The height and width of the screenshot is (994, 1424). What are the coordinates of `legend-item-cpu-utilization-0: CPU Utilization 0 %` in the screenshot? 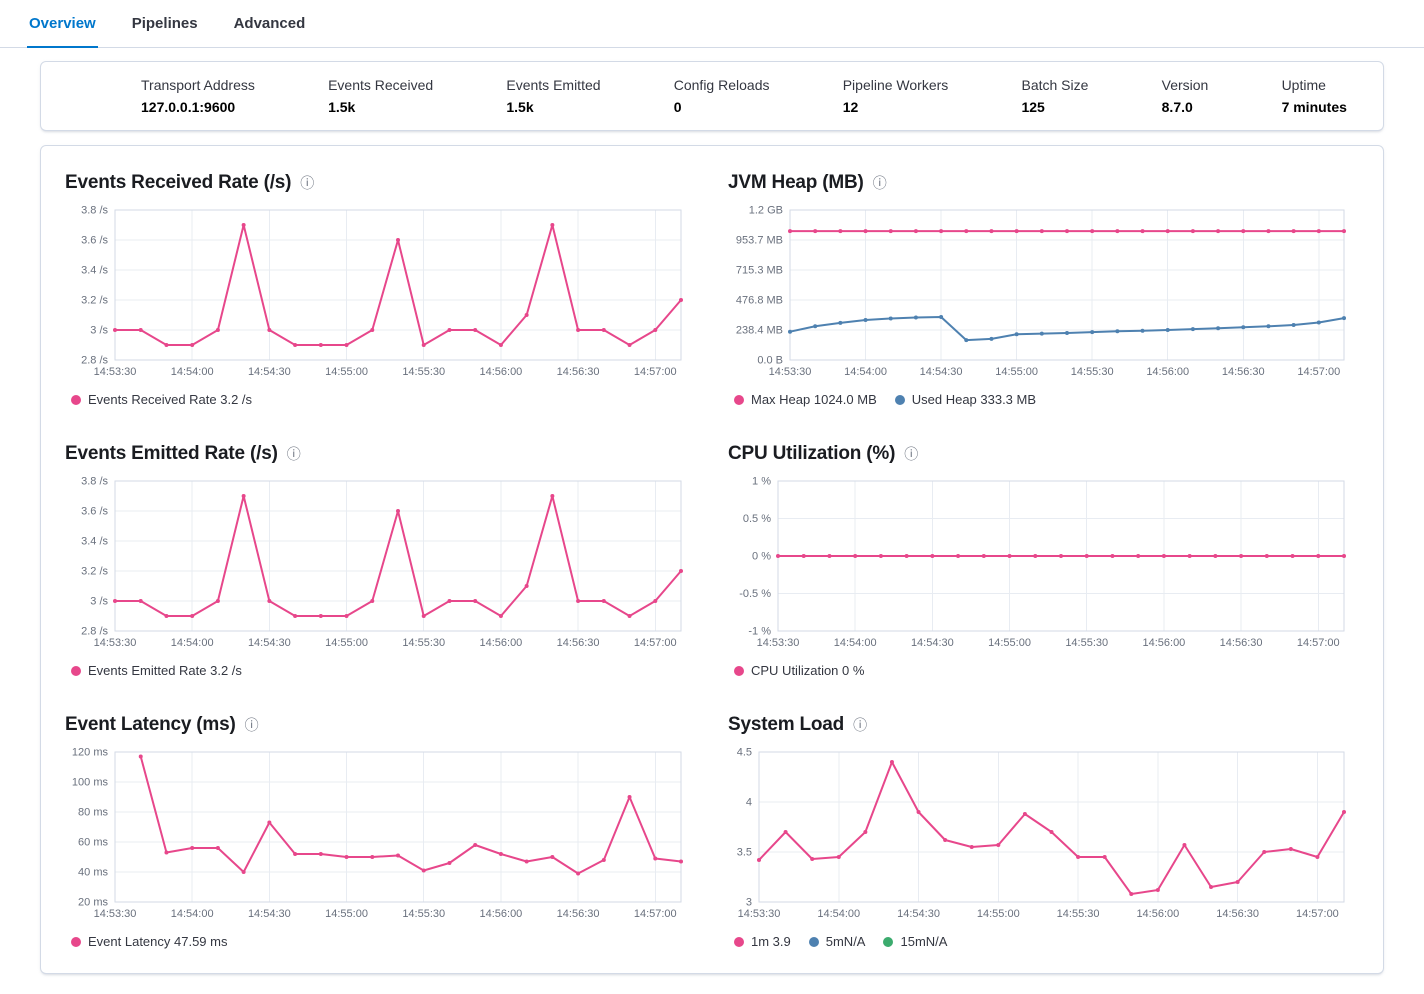 It's located at (799, 670).